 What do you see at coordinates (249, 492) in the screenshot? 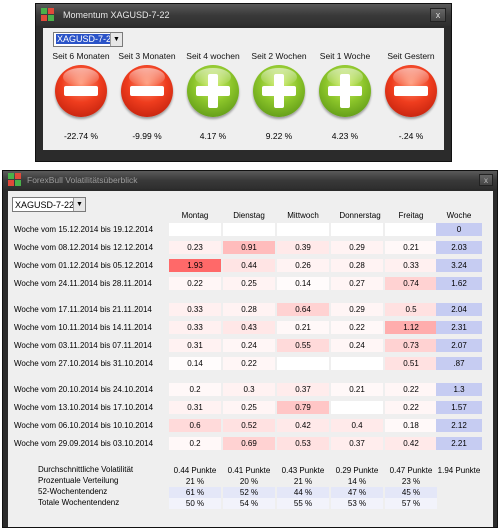
I see `summary-cell: 52 %` at bounding box center [249, 492].